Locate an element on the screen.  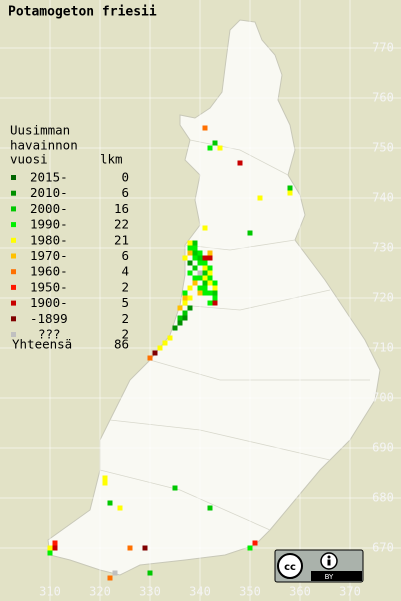
y-tick-label: 730 is located at coordinates (383, 248).